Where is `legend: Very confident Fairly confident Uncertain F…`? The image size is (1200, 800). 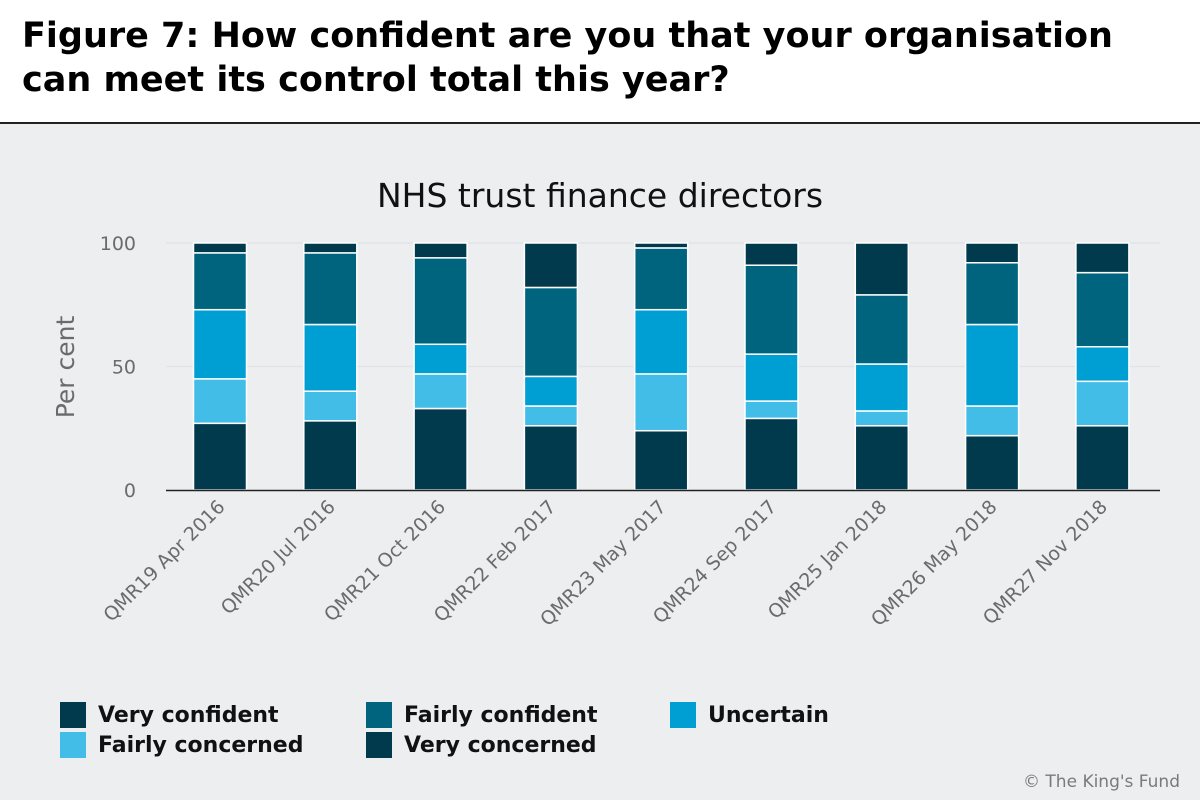 legend: Very confident Fairly confident Uncertain F… is located at coordinates (510, 732).